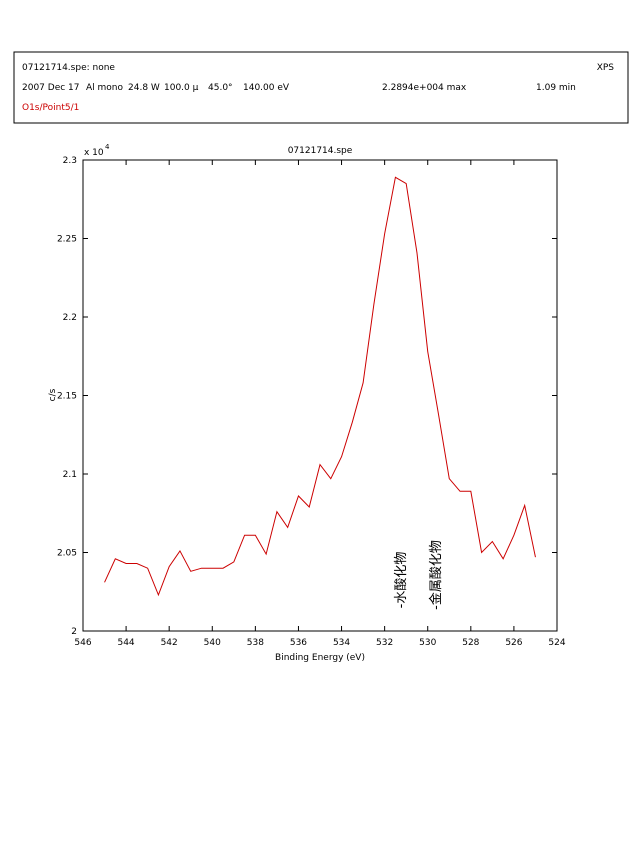 The height and width of the screenshot is (847, 642). What do you see at coordinates (50, 108) in the screenshot?
I see `region: O1s/Point5/1` at bounding box center [50, 108].